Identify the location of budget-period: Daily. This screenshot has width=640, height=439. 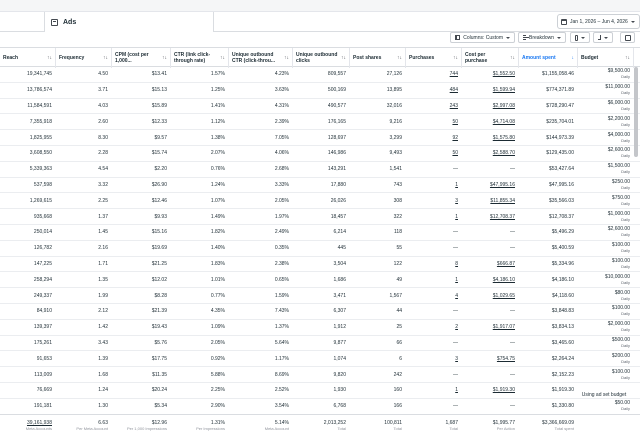
(625, 187).